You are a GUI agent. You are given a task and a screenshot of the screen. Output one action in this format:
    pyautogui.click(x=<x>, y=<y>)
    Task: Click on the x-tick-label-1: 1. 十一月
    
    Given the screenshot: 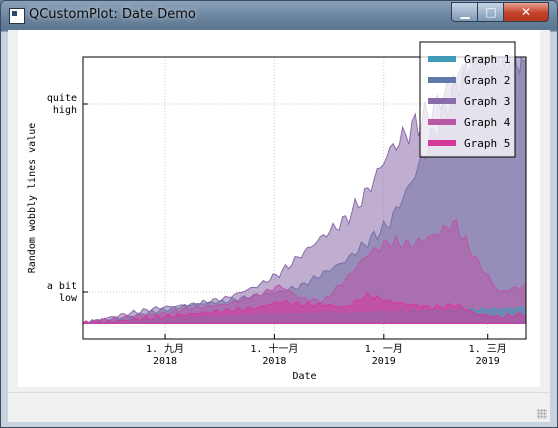 What is the action you would take?
    pyautogui.click(x=274, y=348)
    